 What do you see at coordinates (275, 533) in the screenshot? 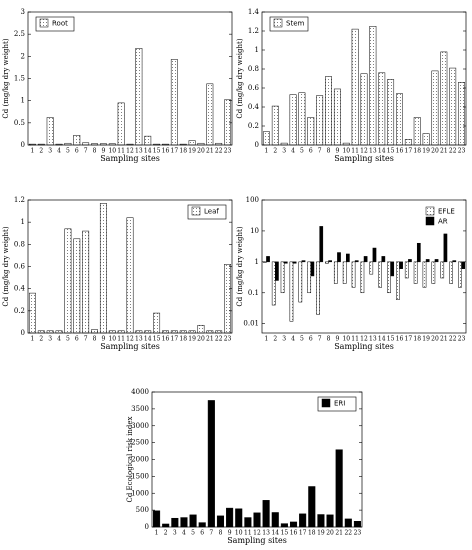
I see `x-tick-label: 14` at bounding box center [275, 533].